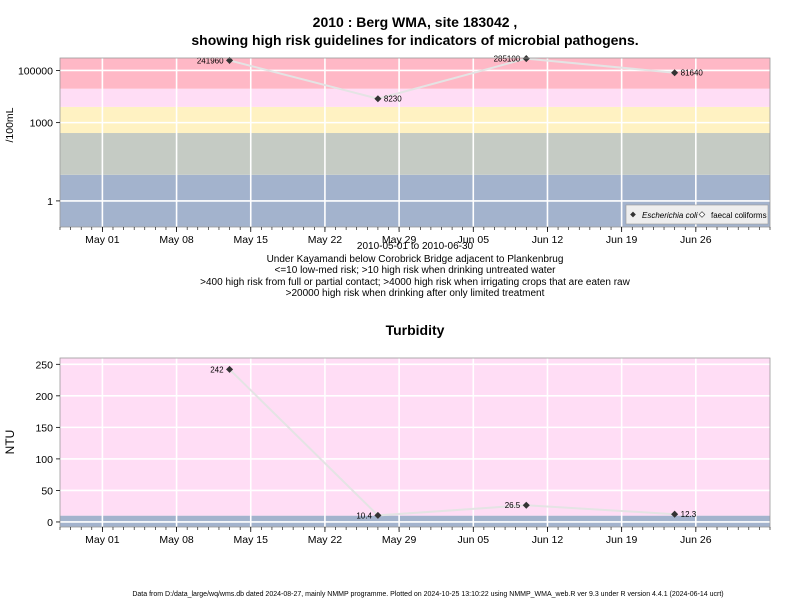 The width and height of the screenshot is (800, 600). I want to click on data-label: 26.5, so click(513, 505).